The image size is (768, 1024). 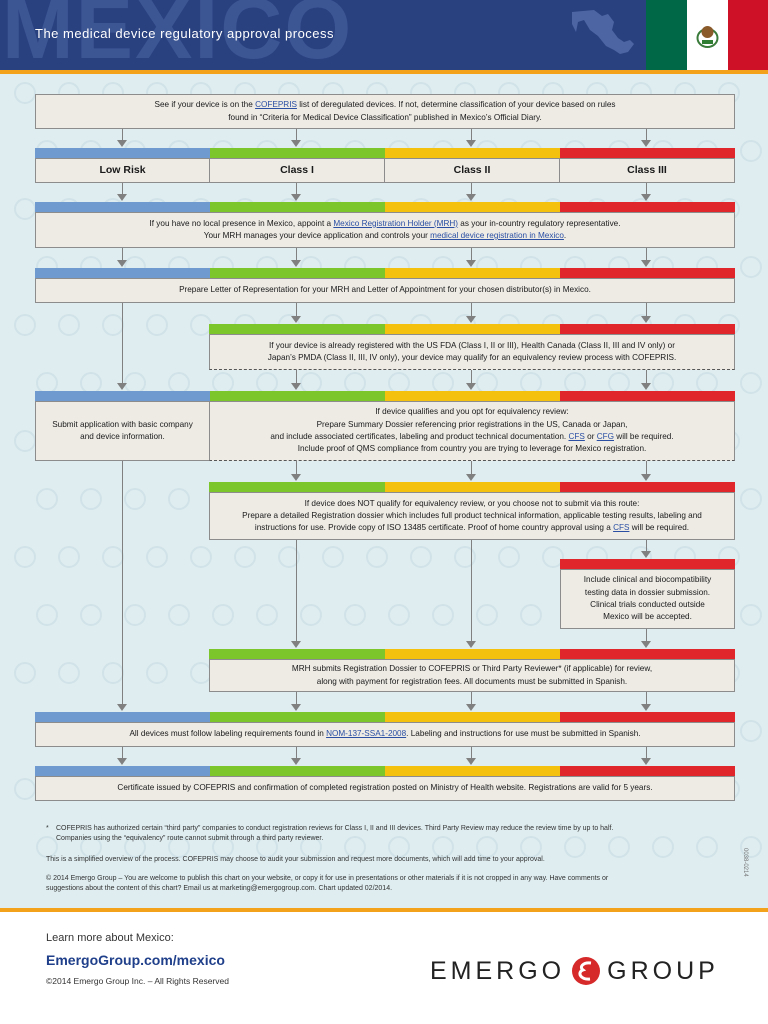 I want to click on cfg-link: CFG, so click(x=605, y=436).